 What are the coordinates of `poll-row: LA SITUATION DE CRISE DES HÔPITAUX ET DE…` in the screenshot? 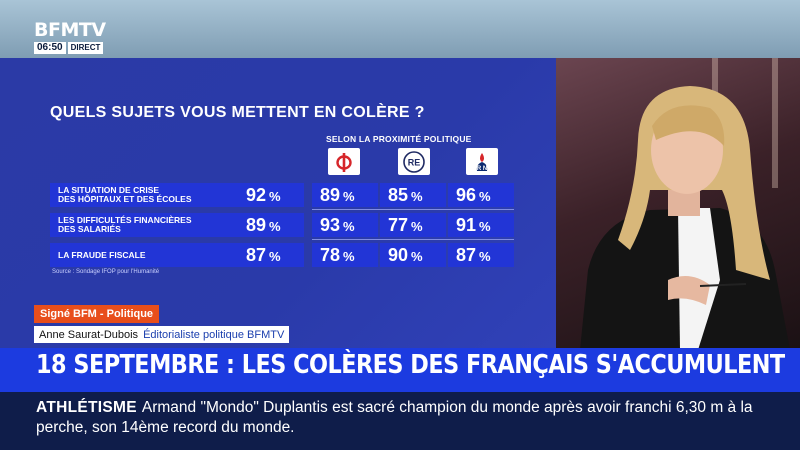 It's located at (177, 195).